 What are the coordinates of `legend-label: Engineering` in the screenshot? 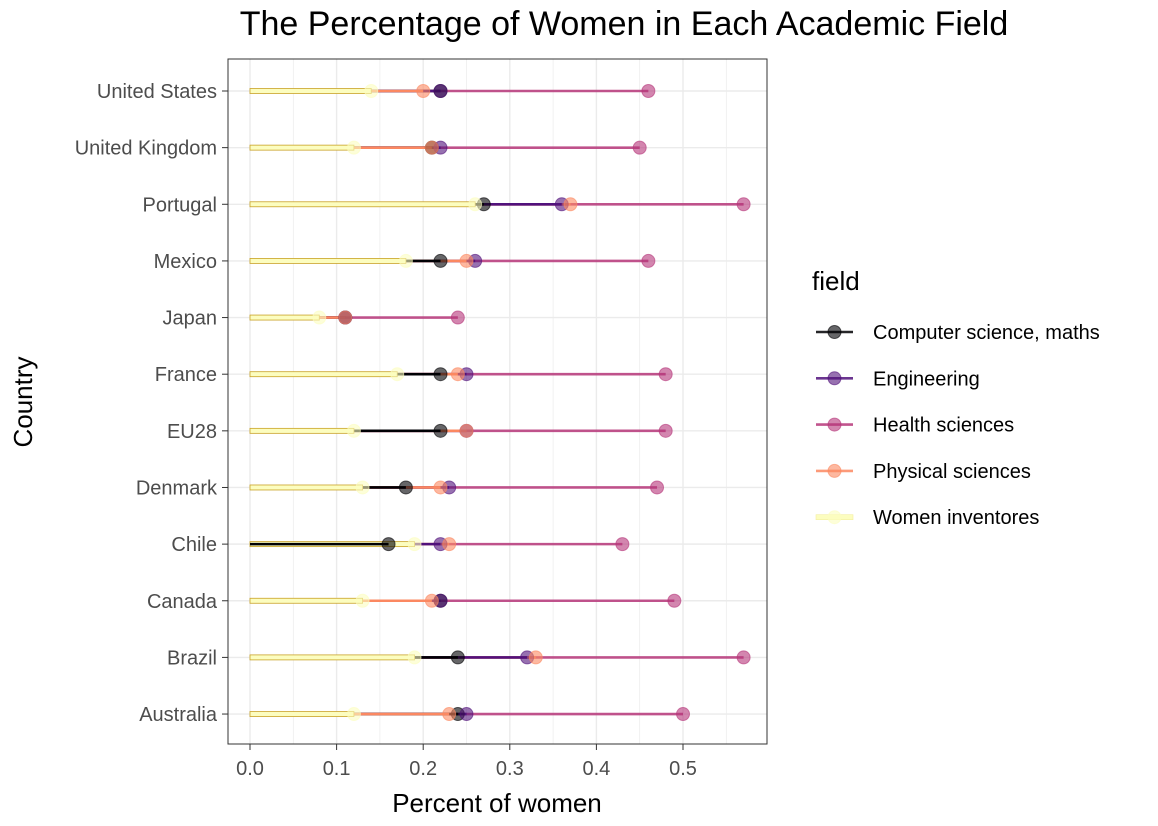 It's located at (926, 379).